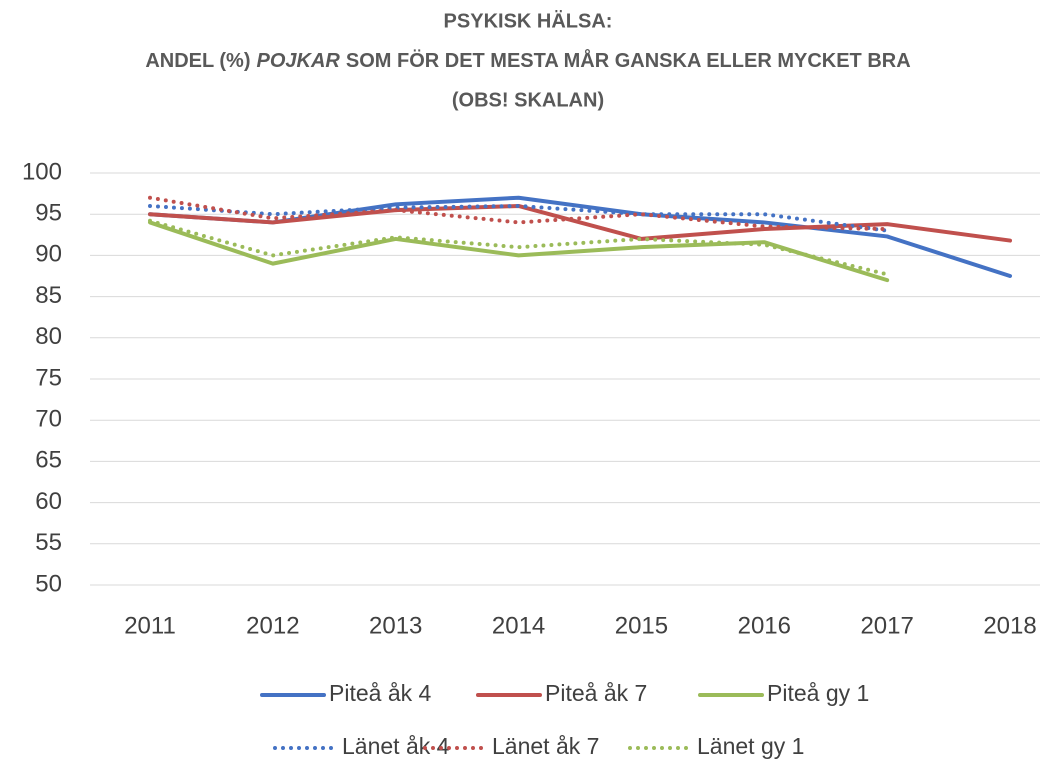  I want to click on x-tick-label: 2012, so click(272, 625).